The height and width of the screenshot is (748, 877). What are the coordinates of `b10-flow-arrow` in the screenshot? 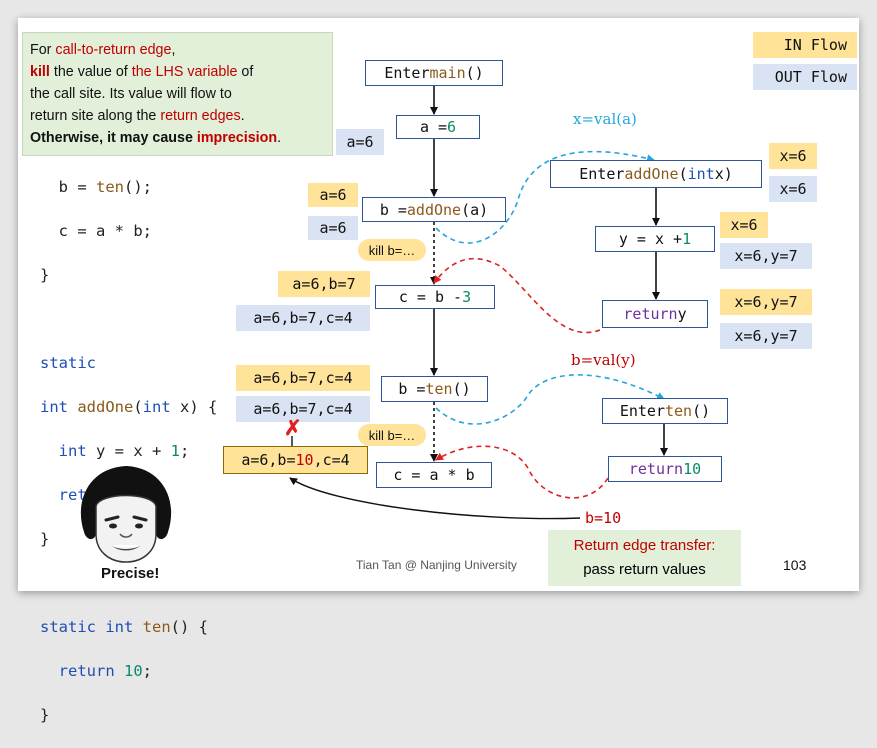 It's located at (435, 498).